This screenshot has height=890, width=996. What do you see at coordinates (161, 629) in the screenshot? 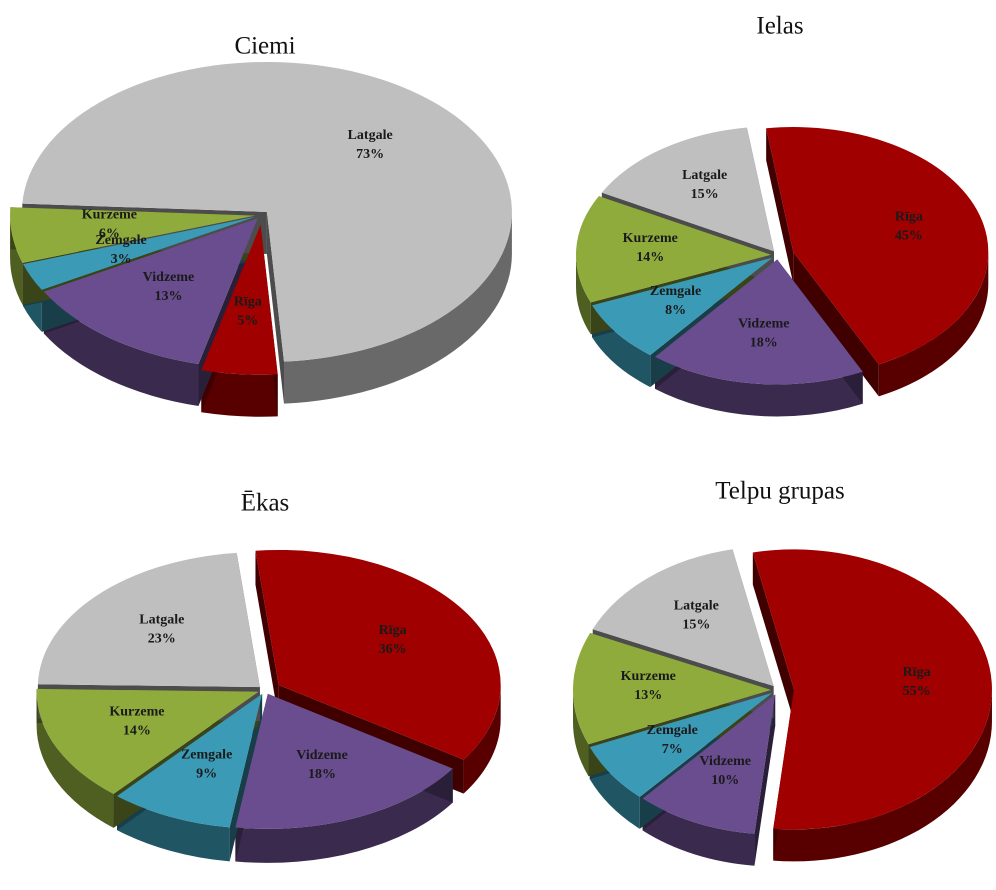
I see `slice-label: Latgale 23%` at bounding box center [161, 629].